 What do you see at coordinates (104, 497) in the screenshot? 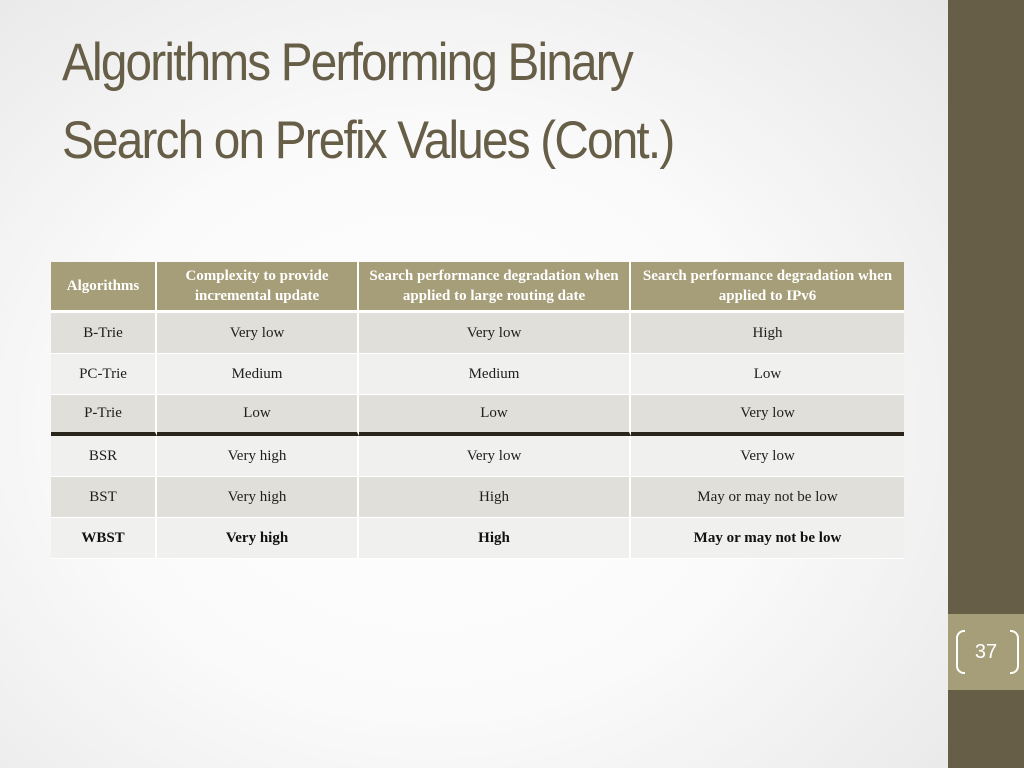
I see `table-cell: BST` at bounding box center [104, 497].